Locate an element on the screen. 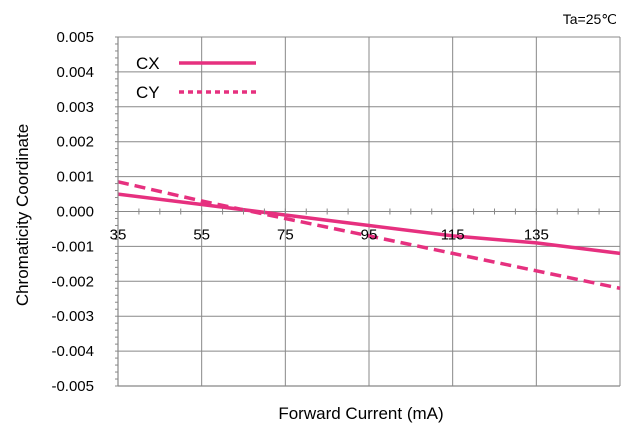 The height and width of the screenshot is (433, 631). legend-label-cy: CY is located at coordinates (148, 92).